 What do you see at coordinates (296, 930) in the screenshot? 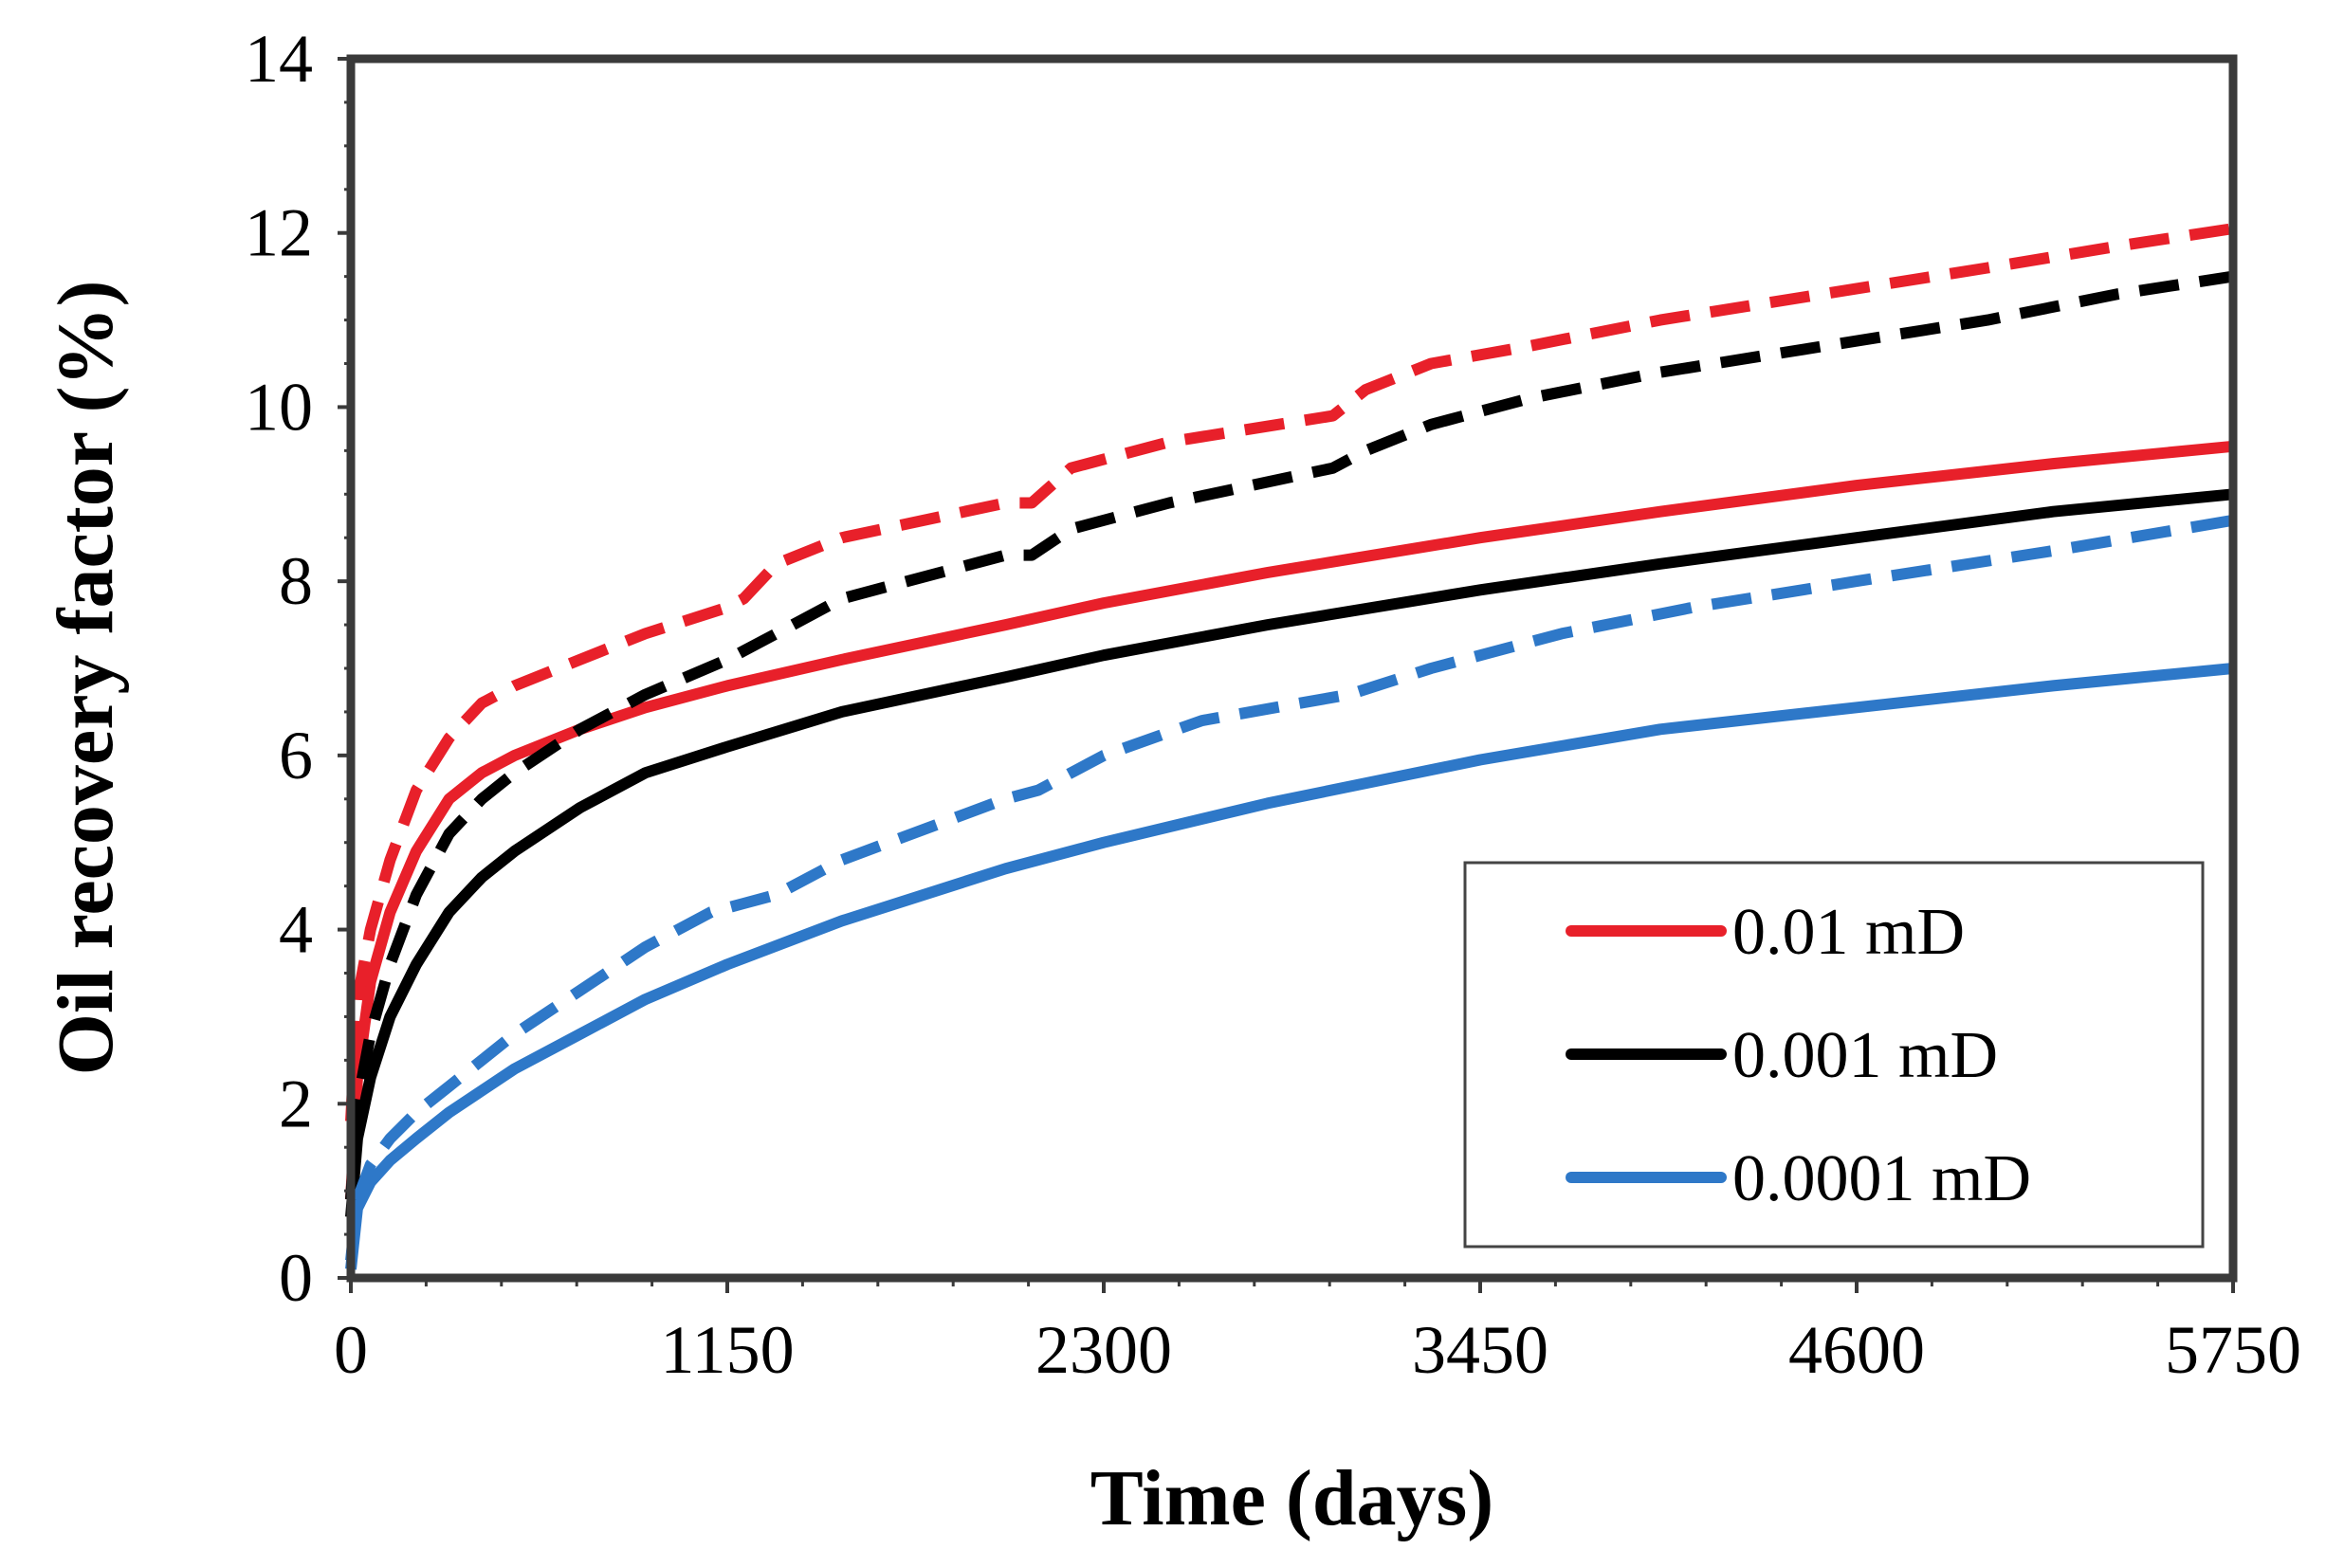
I see `y-tick-label-4: 4` at bounding box center [296, 930].